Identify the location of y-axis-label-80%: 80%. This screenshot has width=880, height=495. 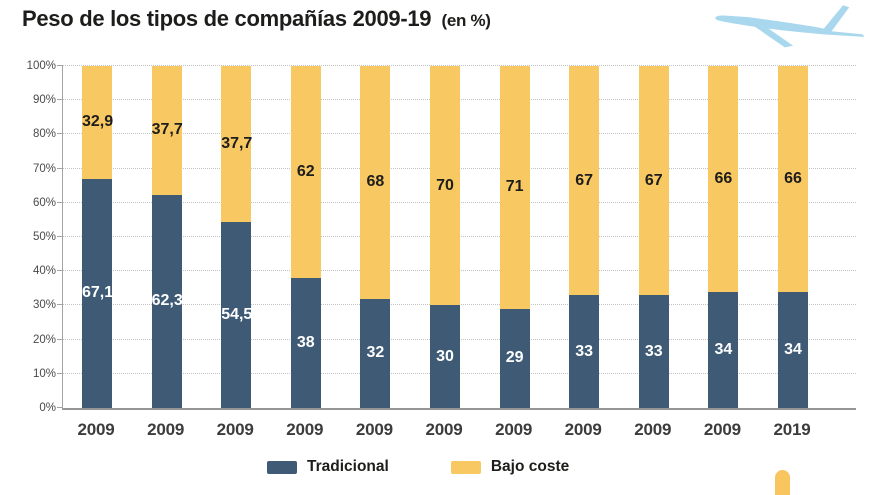
(44, 134).